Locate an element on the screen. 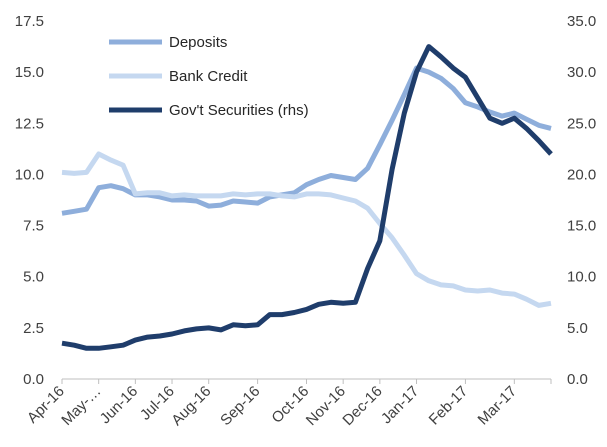  x-axis-tick-label: Mar-17 is located at coordinates (498, 406).